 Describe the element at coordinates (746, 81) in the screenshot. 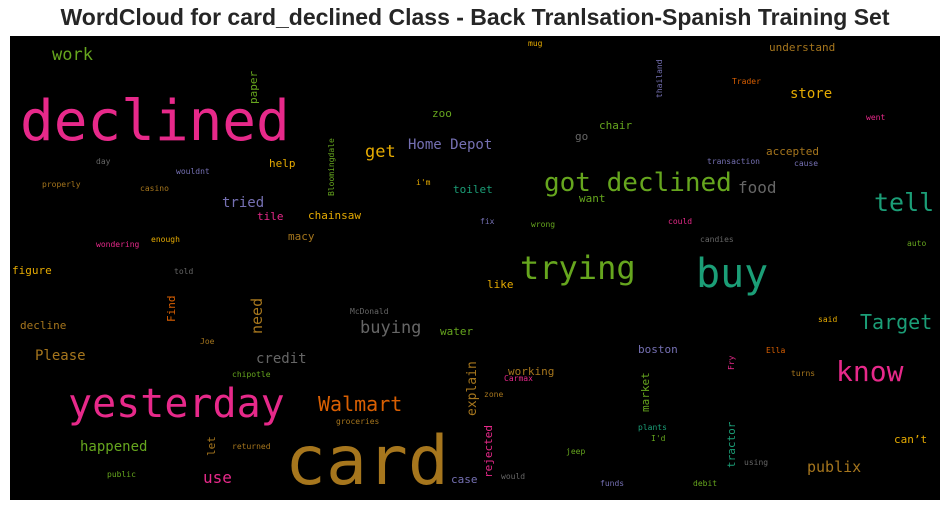

I see `word: Trader` at that location.